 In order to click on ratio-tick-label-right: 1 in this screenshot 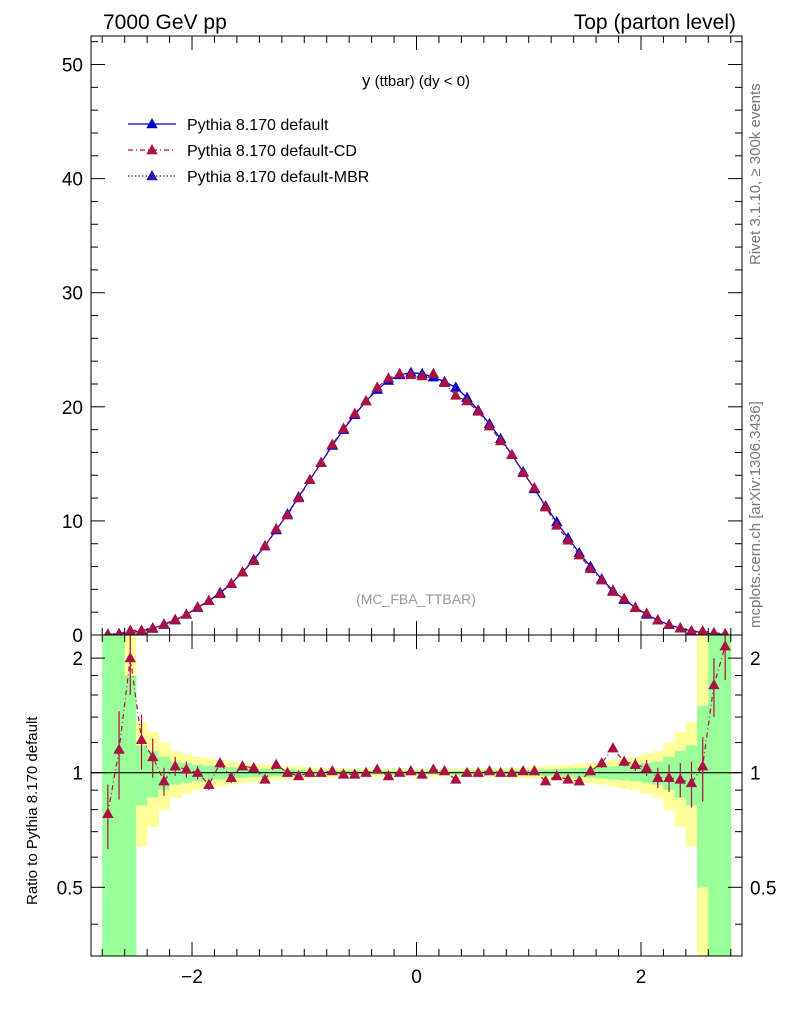, I will do `click(755, 774)`.